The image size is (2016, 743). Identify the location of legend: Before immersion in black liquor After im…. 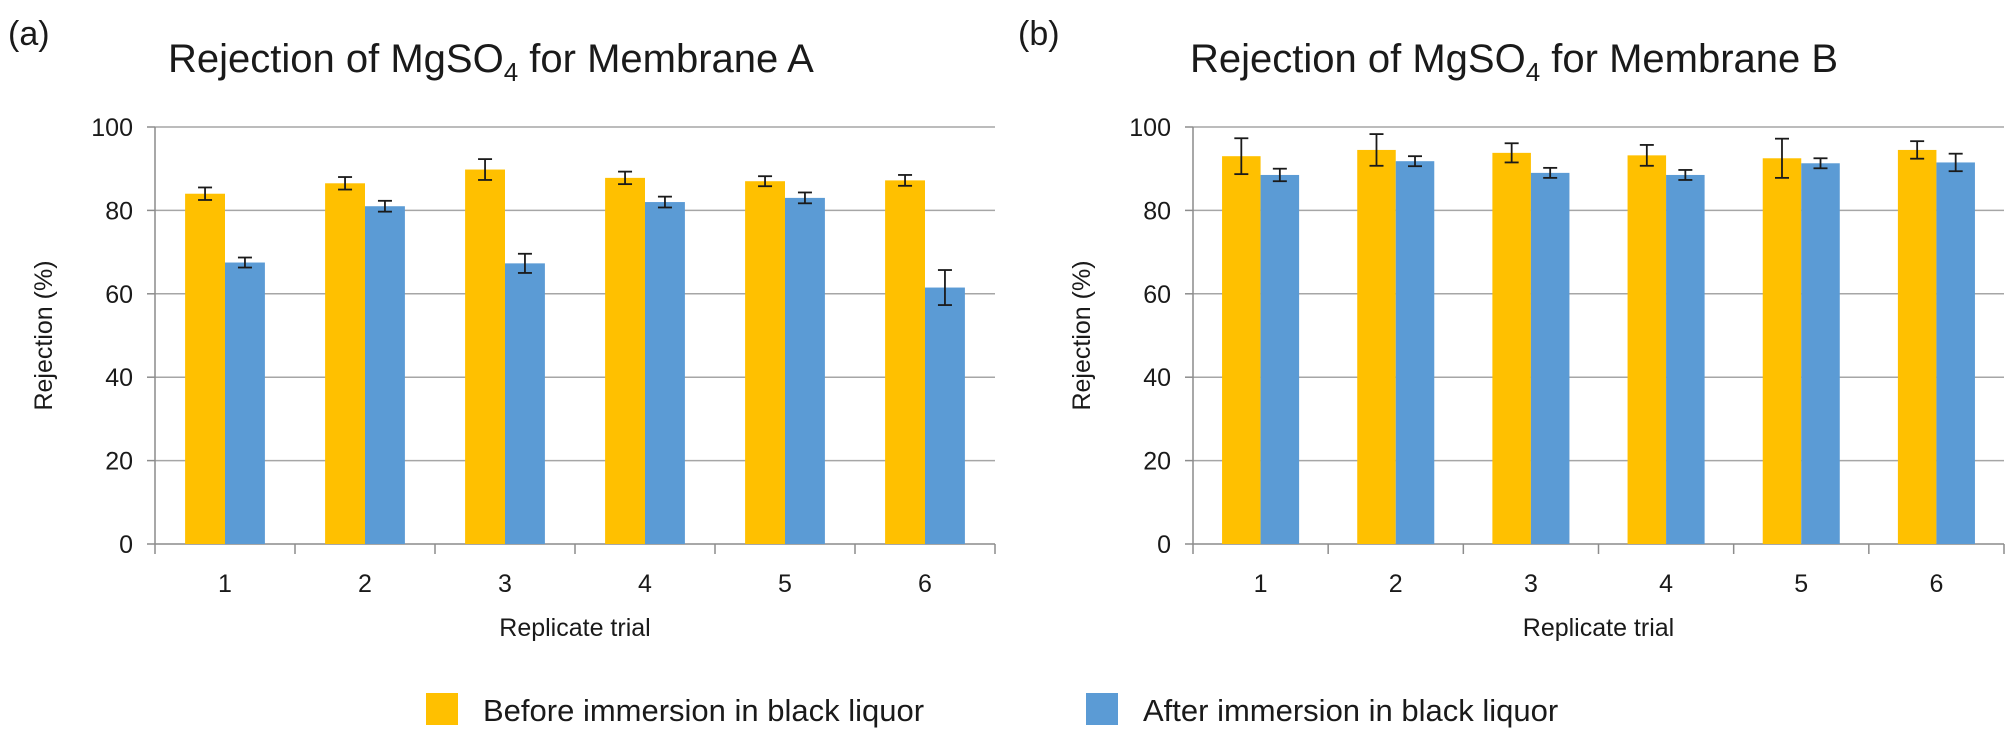
(992, 710).